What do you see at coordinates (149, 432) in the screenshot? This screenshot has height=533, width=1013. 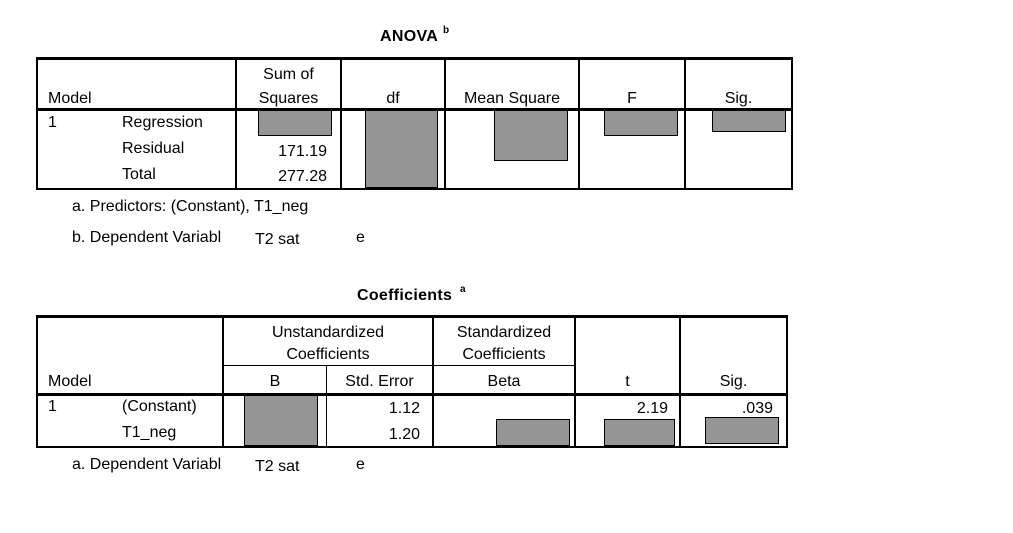 I see `coef-row-label: T1_neg` at bounding box center [149, 432].